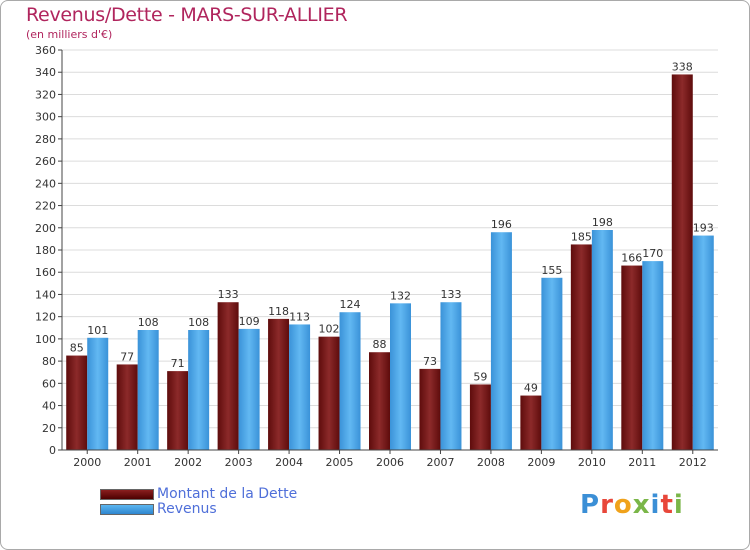 The height and width of the screenshot is (550, 750). I want to click on data-label-dette: 166, so click(631, 258).